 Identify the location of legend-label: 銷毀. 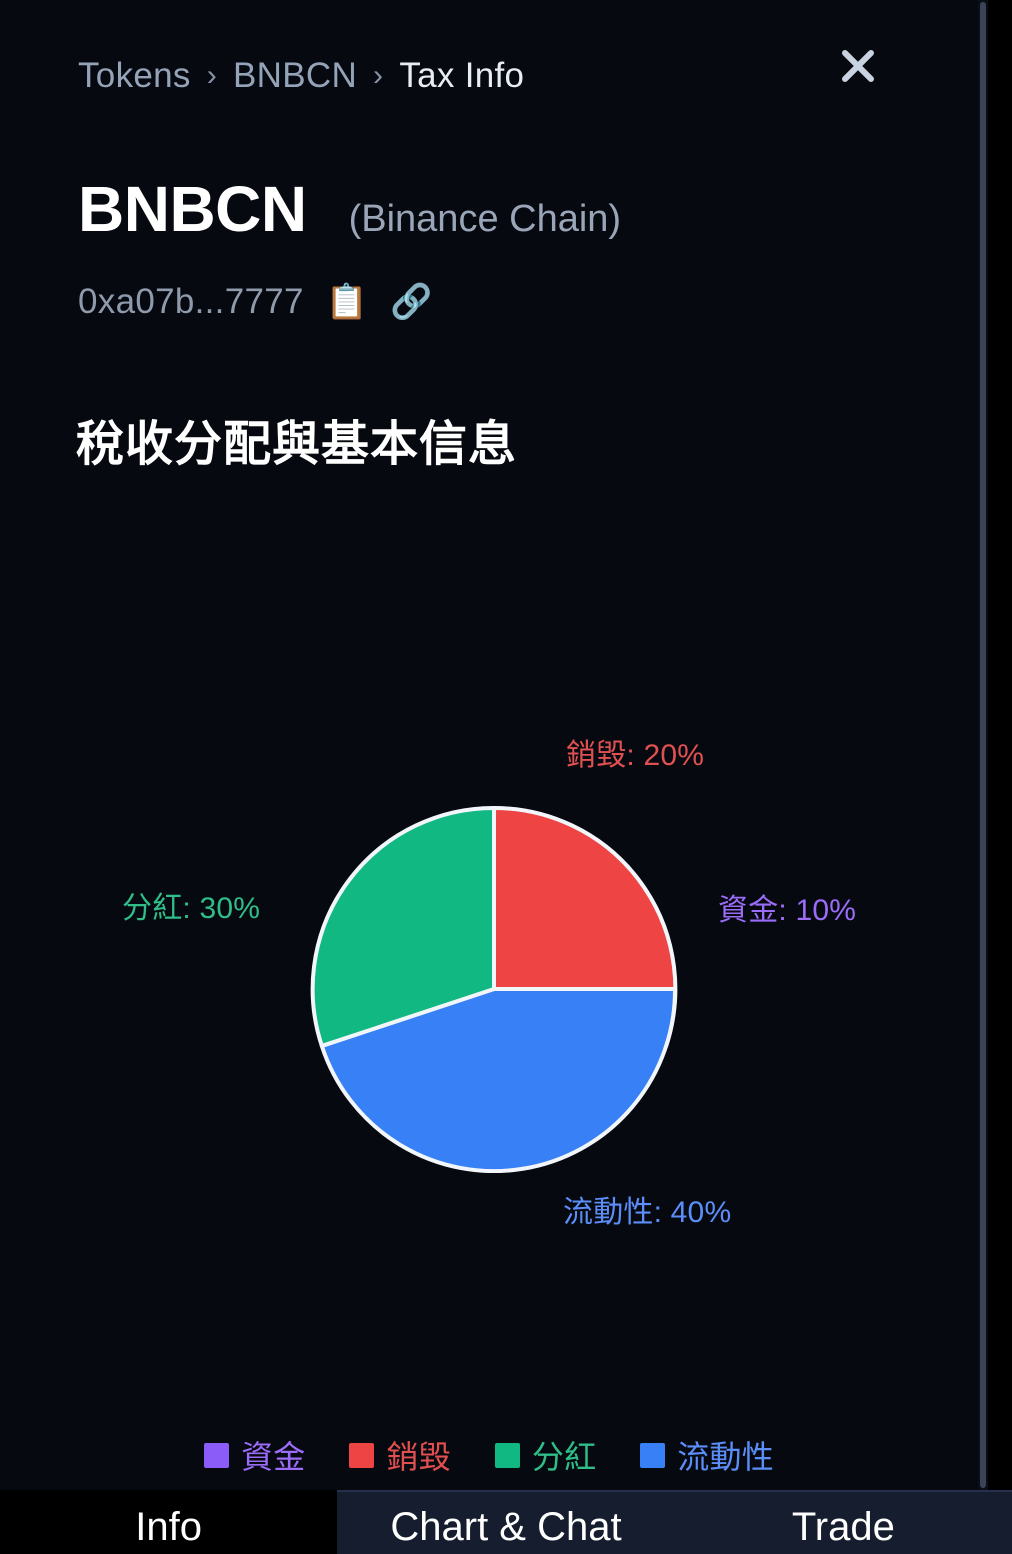
(418, 1457).